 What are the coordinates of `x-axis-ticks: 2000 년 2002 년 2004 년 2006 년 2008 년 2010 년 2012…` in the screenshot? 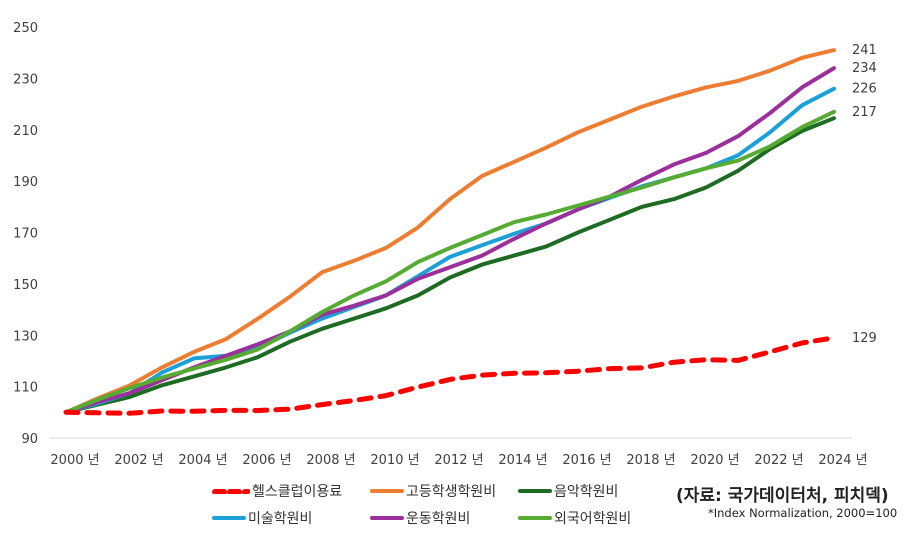 It's located at (458, 460).